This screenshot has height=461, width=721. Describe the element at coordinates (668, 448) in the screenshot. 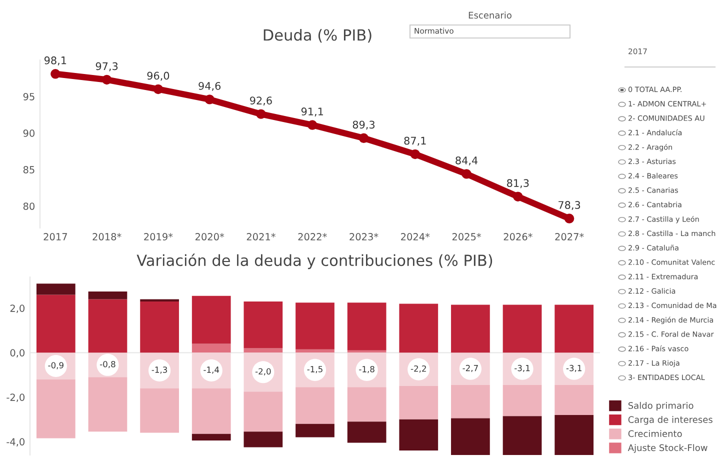

I see `legend-label: Ajuste Stock-Flow` at that location.